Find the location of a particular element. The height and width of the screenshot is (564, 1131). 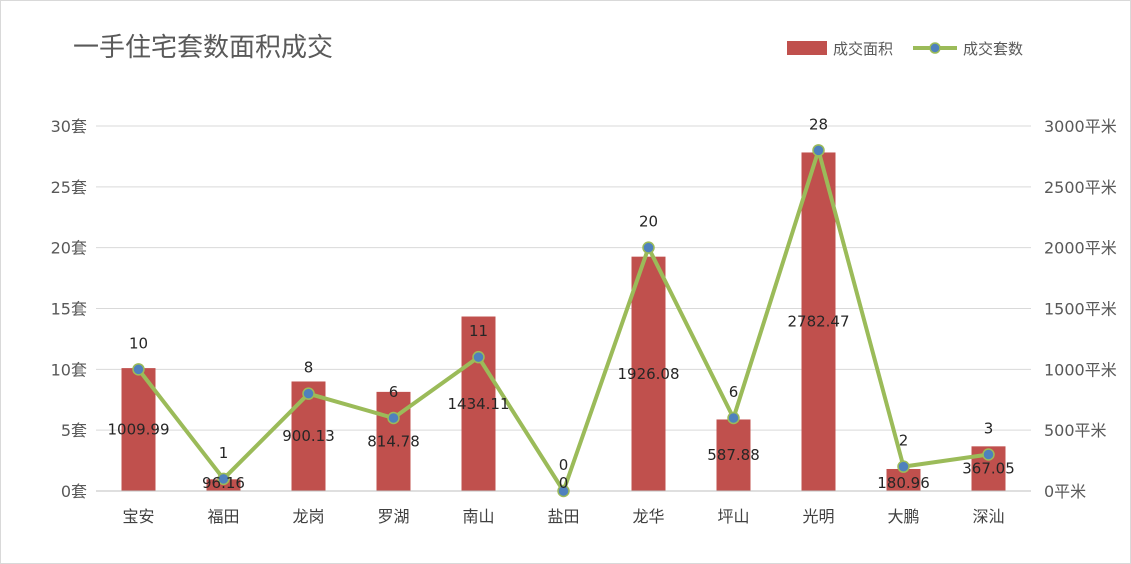

x-tick-label: 罗湖 is located at coordinates (393, 516).